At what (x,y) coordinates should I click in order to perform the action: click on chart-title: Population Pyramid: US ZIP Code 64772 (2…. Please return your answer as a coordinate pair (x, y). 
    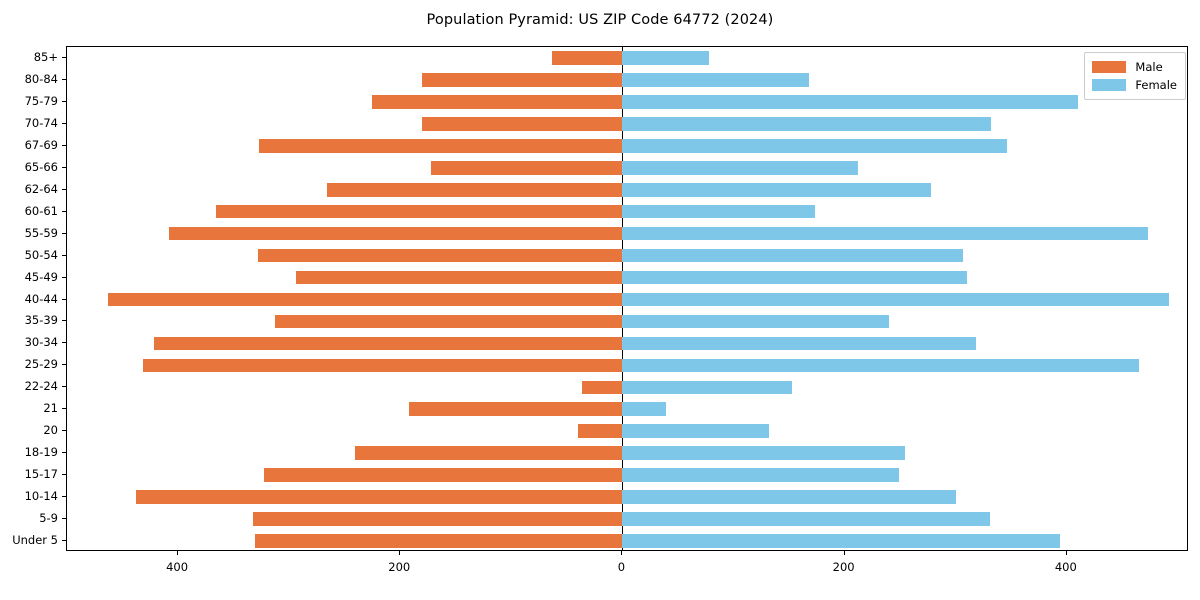
    Looking at the image, I should click on (600, 20).